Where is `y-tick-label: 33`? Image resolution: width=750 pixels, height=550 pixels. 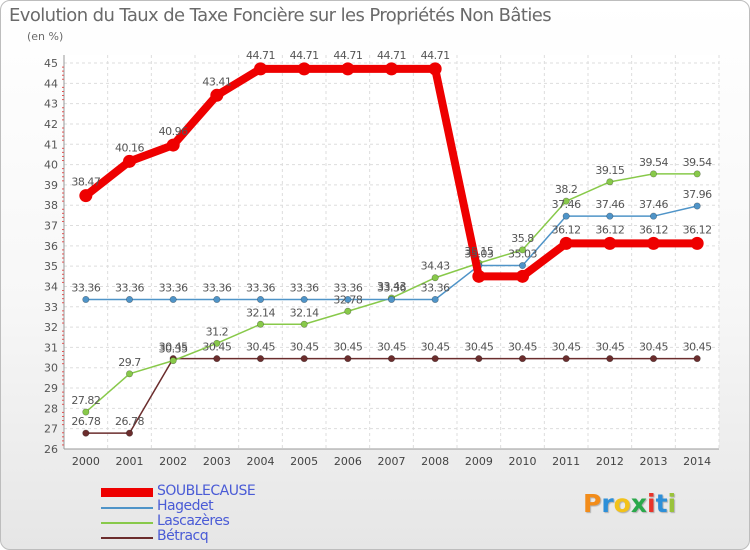
y-tick-label: 33 is located at coordinates (51, 307).